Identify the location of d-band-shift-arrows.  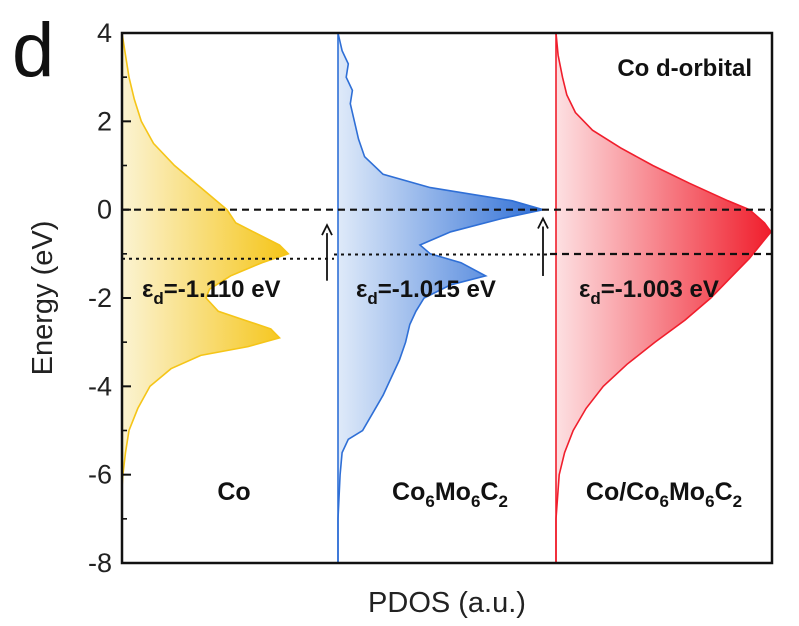
(435, 248).